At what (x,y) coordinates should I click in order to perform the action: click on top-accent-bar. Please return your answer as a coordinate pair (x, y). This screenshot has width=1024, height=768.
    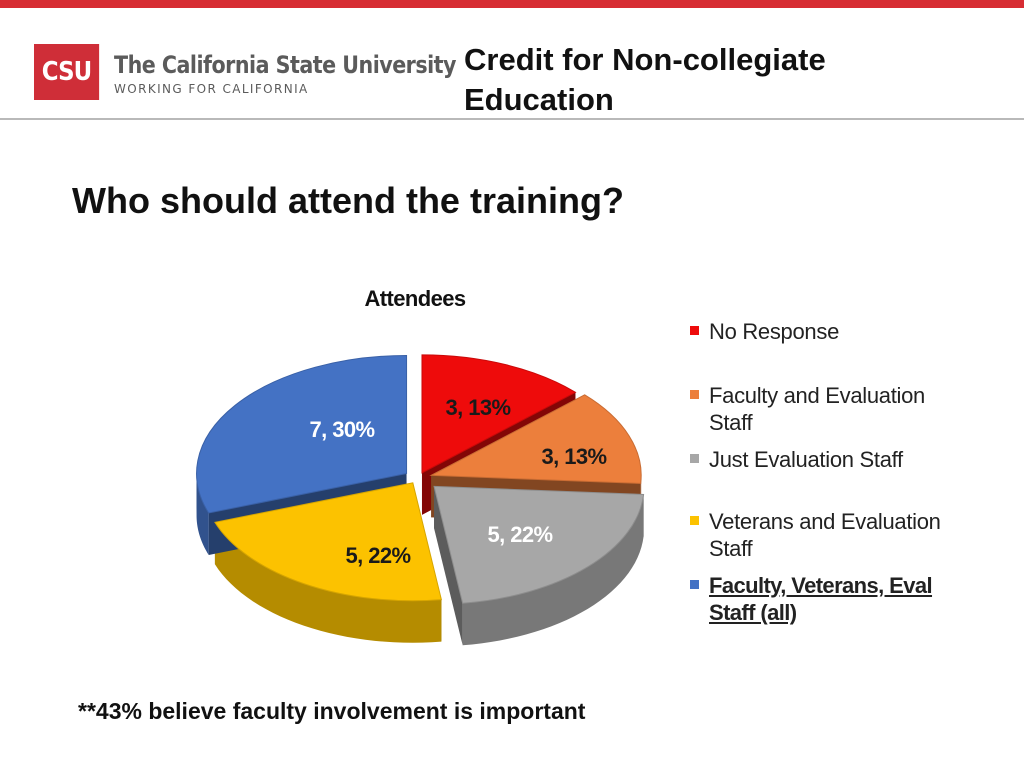
    Looking at the image, I should click on (512, 4).